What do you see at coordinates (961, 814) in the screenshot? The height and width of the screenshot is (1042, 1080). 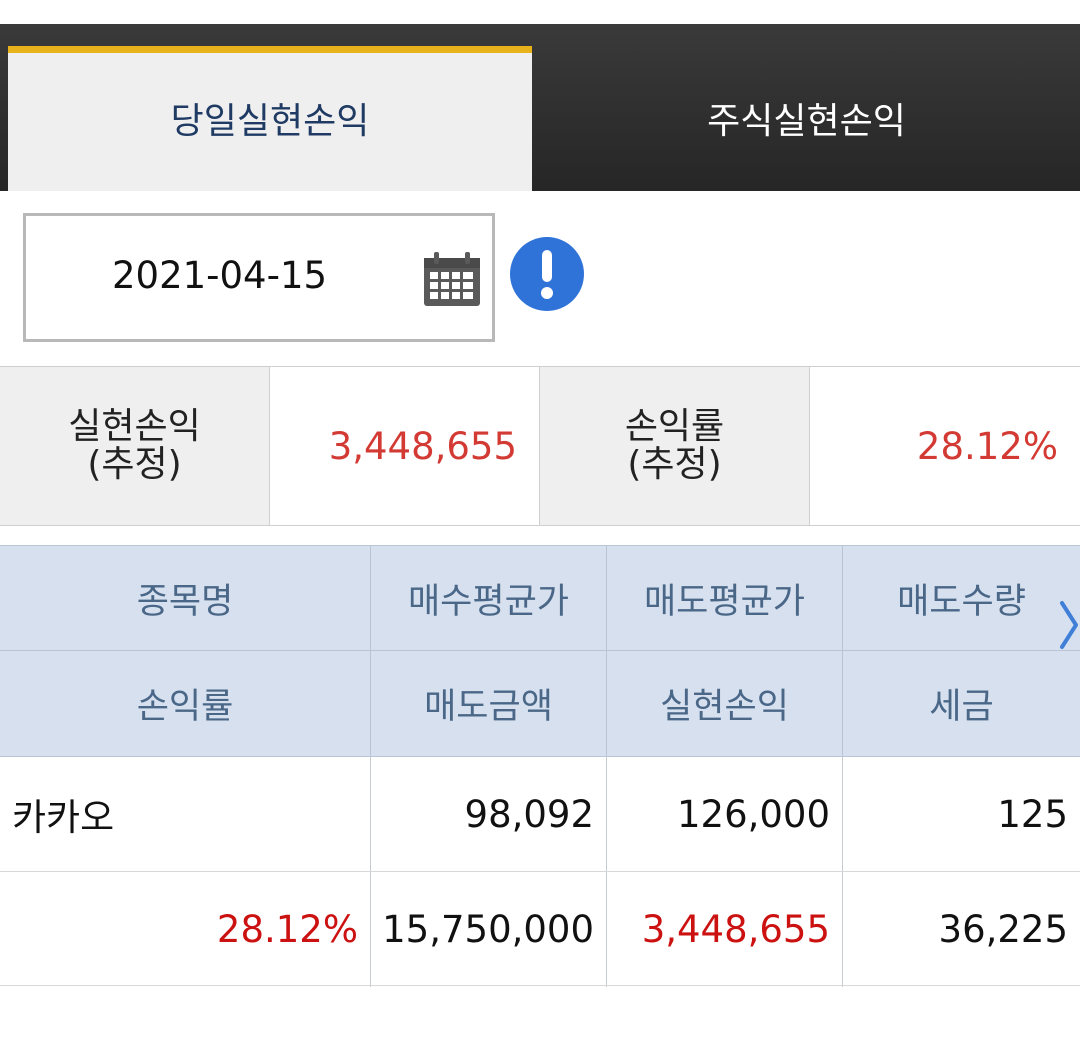 I see `cell-sell-qty: 125` at bounding box center [961, 814].